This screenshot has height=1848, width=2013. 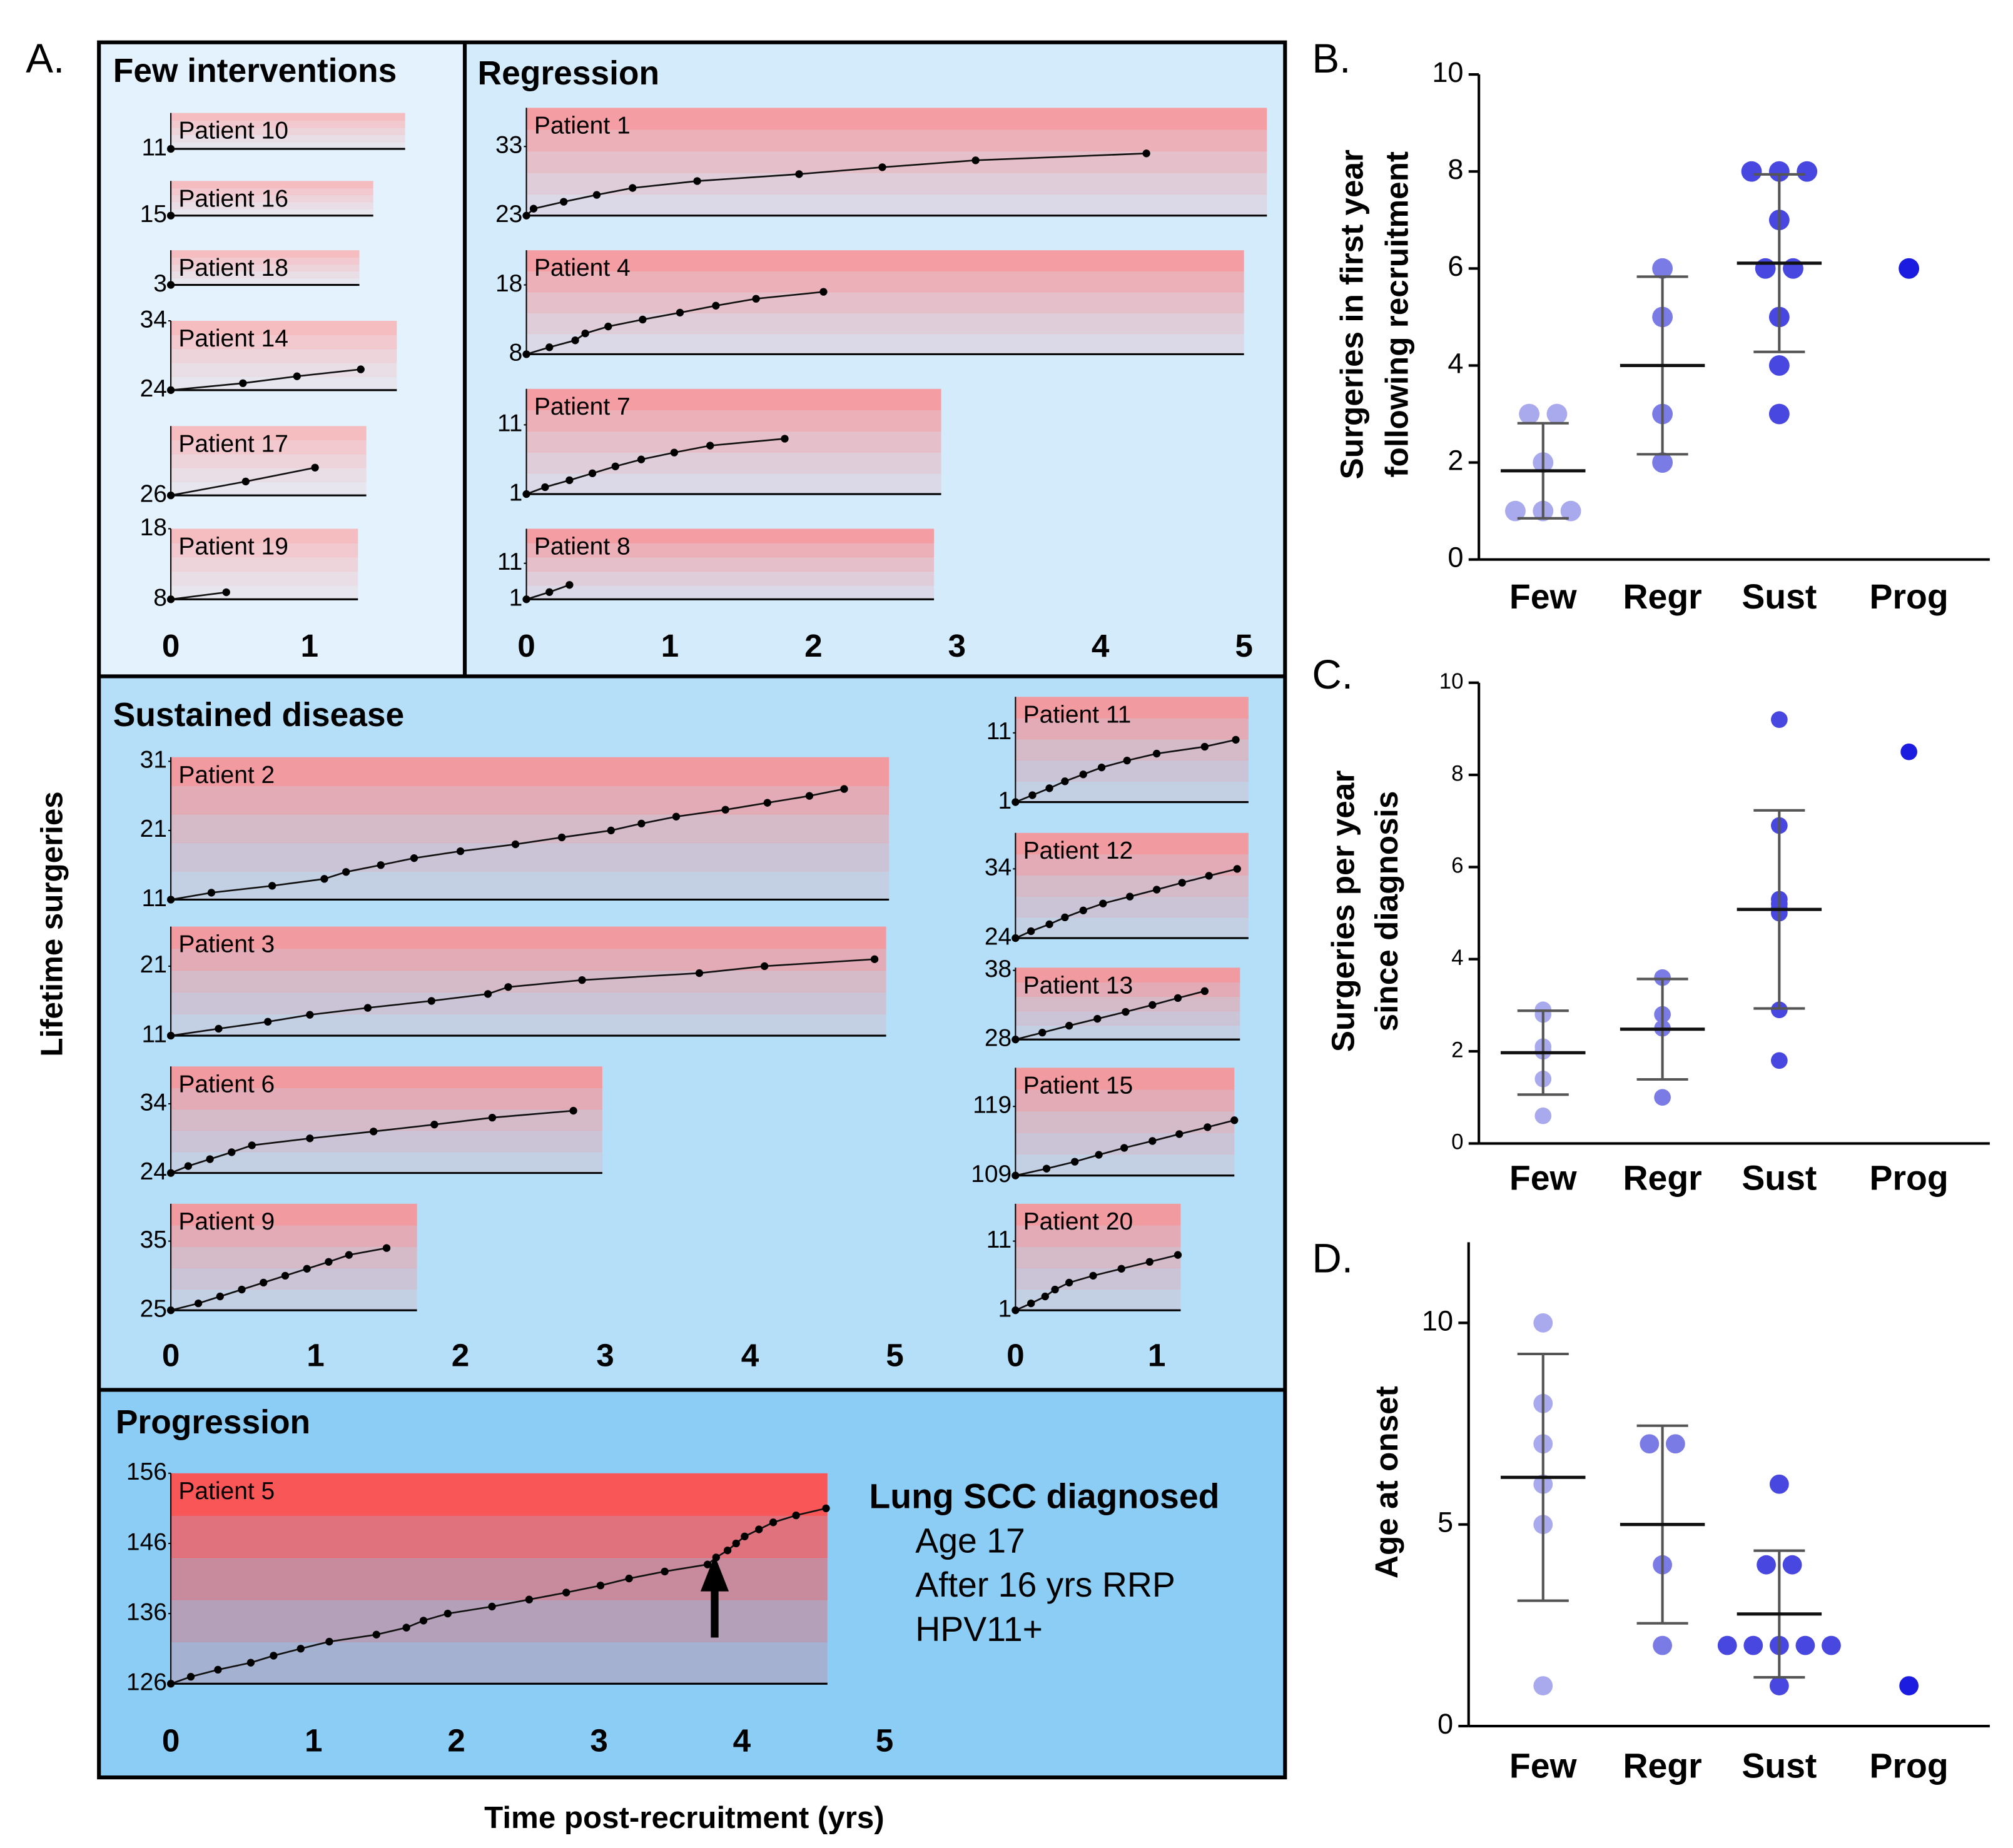 I want to click on x-tick-label: 2, so click(x=456, y=1740).